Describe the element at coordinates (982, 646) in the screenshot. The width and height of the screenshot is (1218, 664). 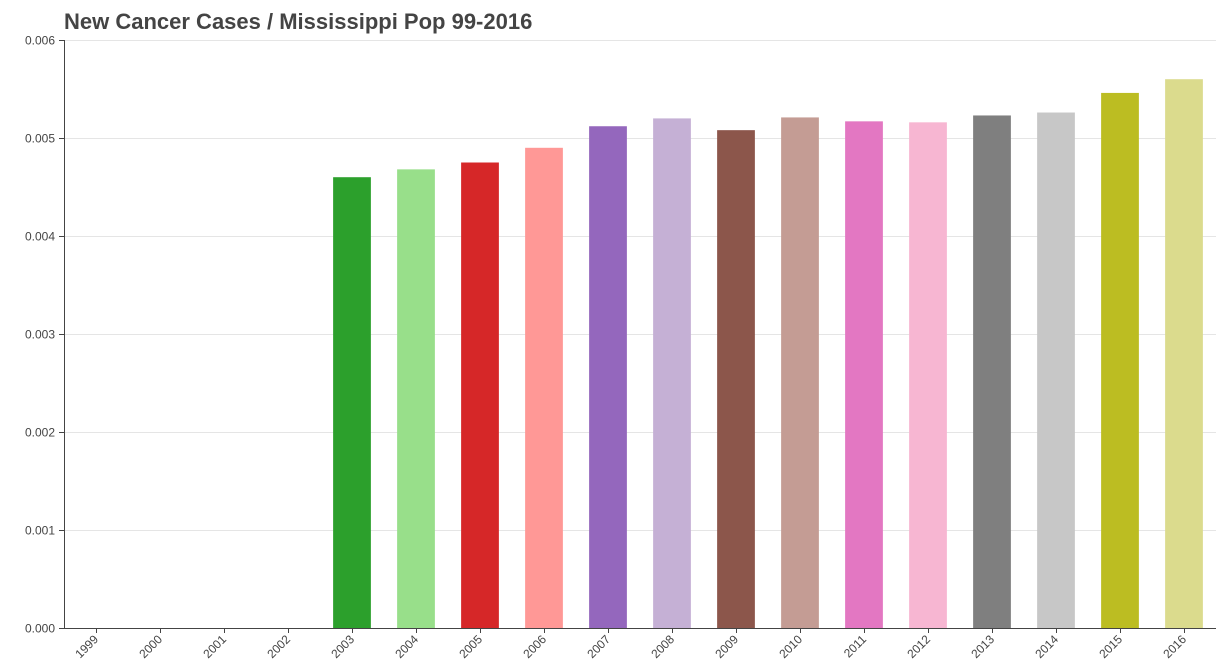
I see `x-tick-label: 2013` at that location.